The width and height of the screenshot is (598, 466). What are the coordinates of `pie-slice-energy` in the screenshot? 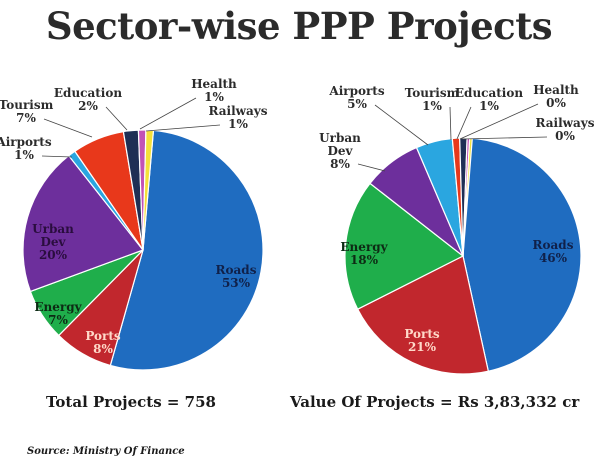 It's located at (404, 246).